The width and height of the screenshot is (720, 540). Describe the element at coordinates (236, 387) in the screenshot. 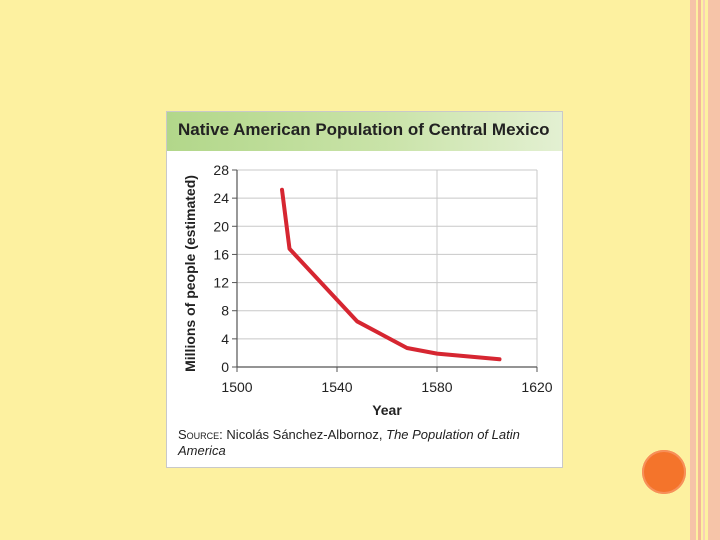

I see `x-tick-label: 1500` at that location.